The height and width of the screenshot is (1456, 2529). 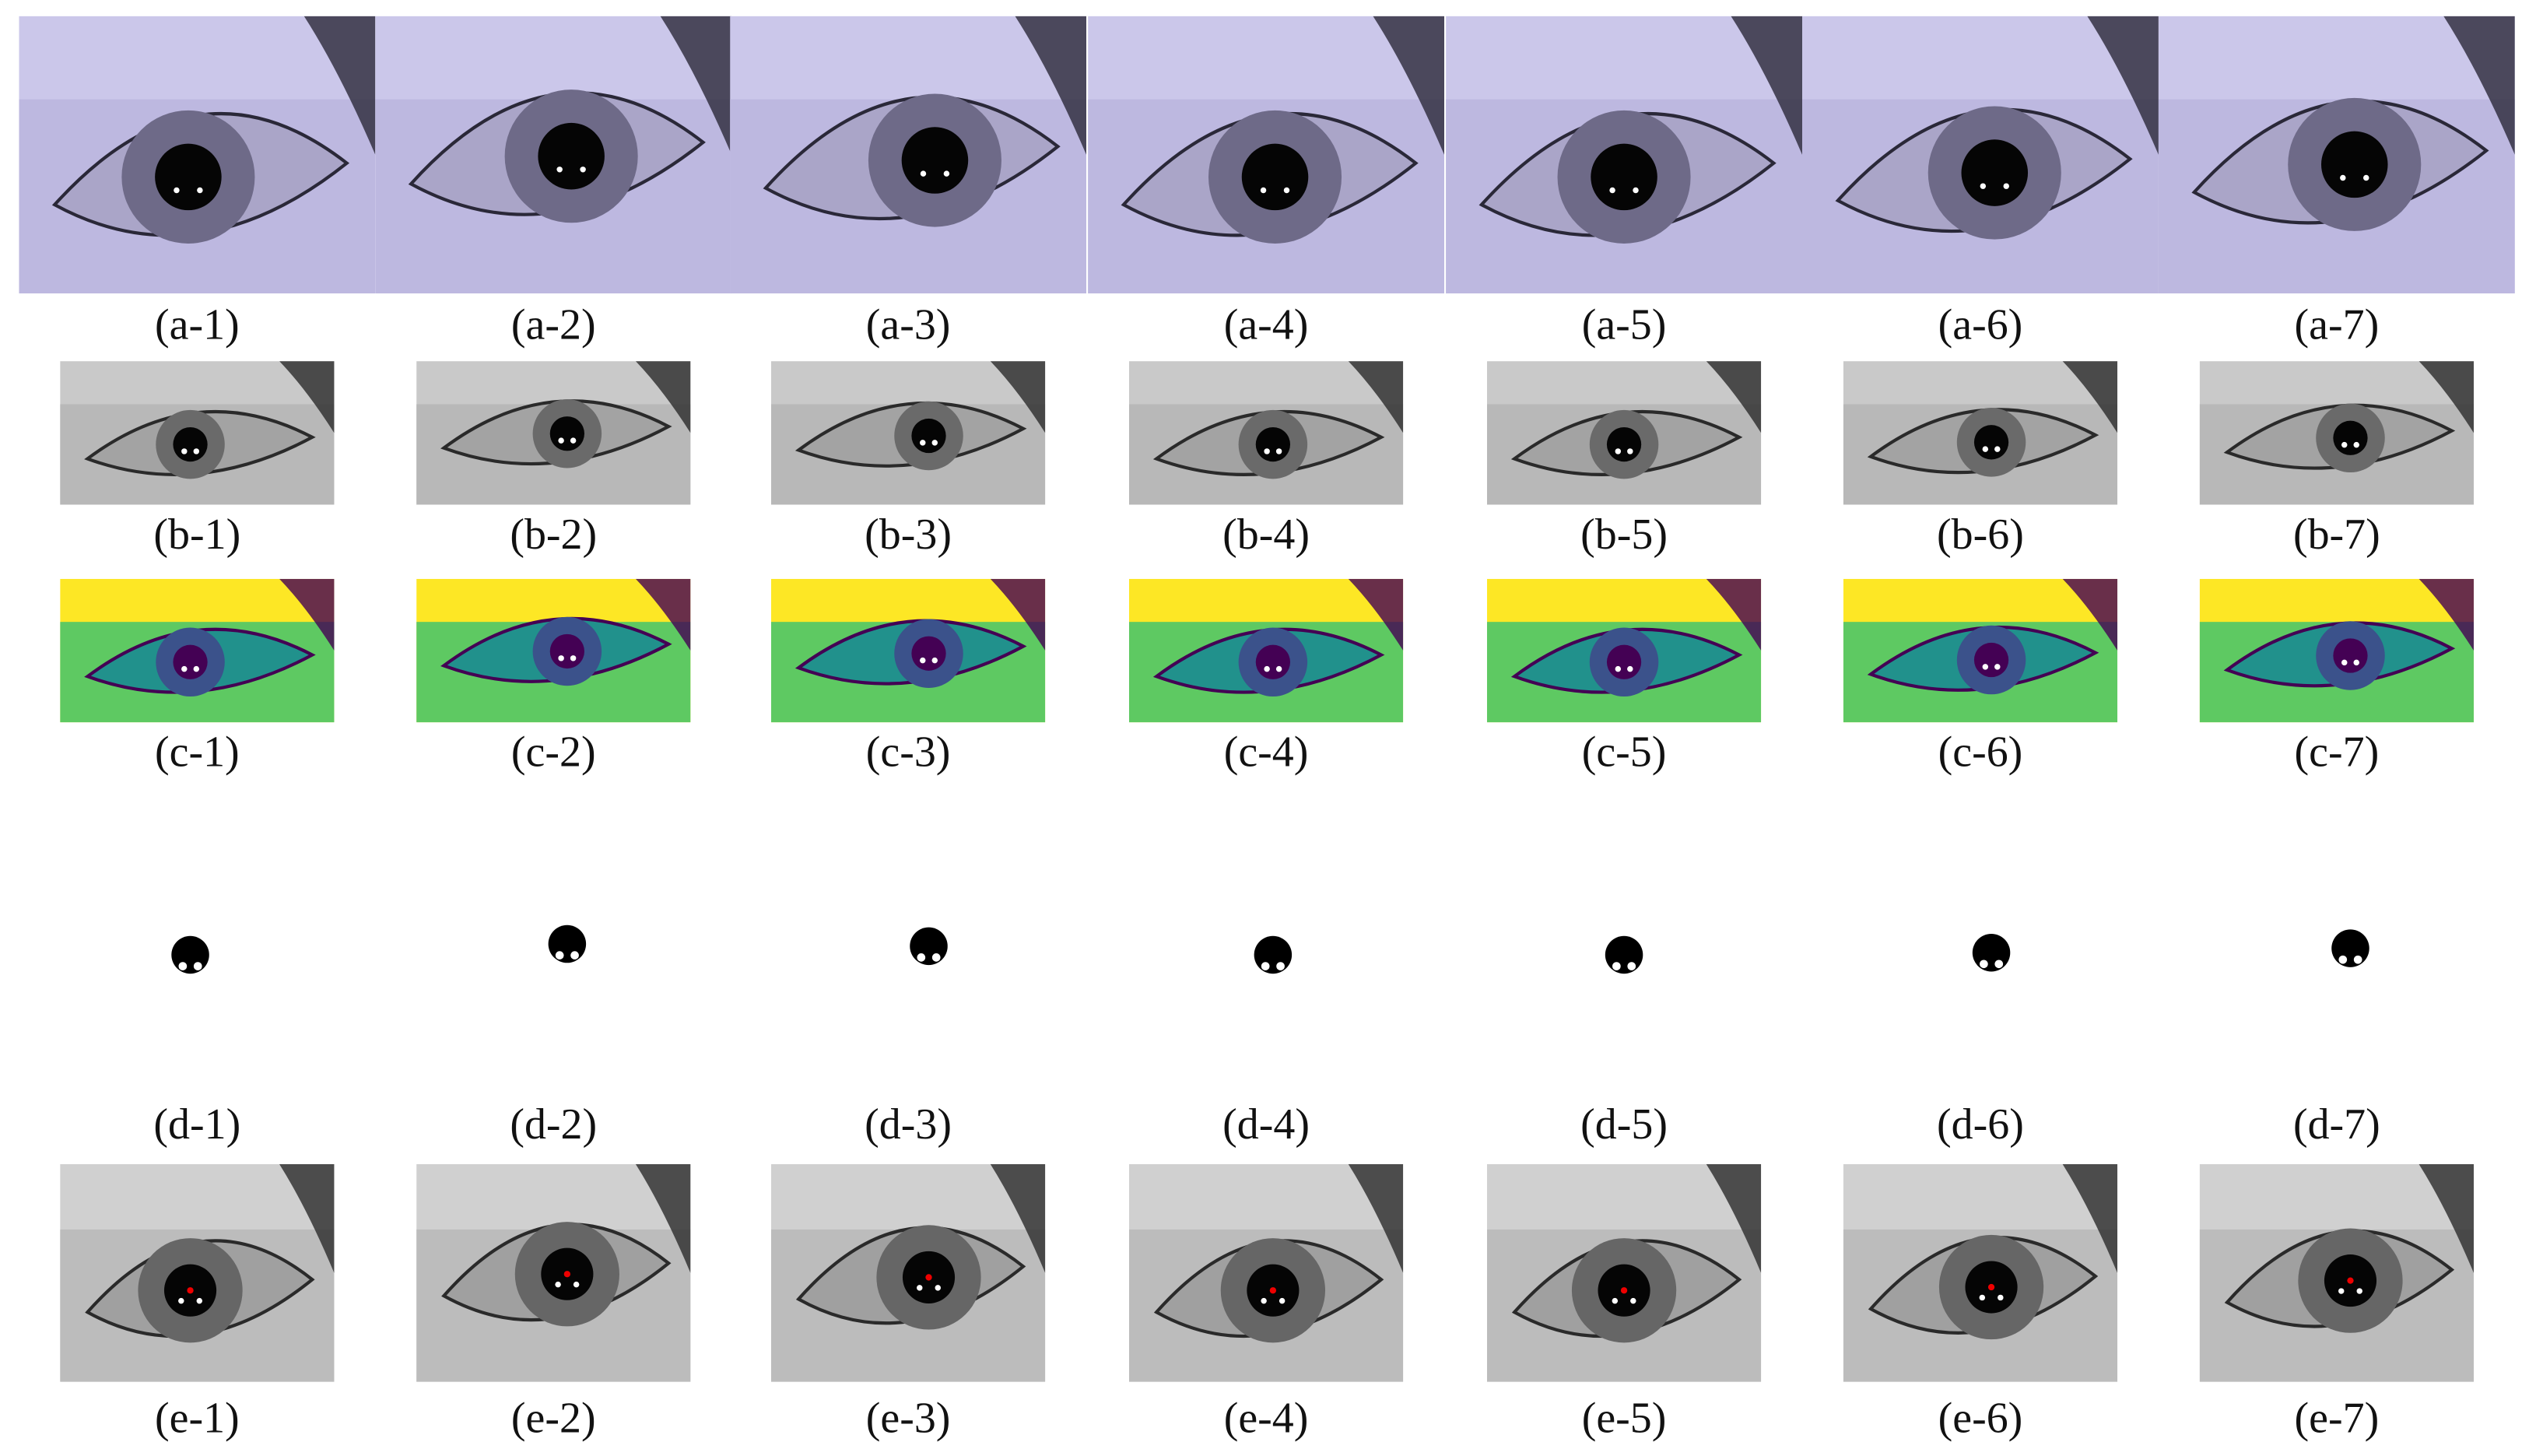 What do you see at coordinates (1266, 1124) in the screenshot?
I see `caption: (d-4)` at bounding box center [1266, 1124].